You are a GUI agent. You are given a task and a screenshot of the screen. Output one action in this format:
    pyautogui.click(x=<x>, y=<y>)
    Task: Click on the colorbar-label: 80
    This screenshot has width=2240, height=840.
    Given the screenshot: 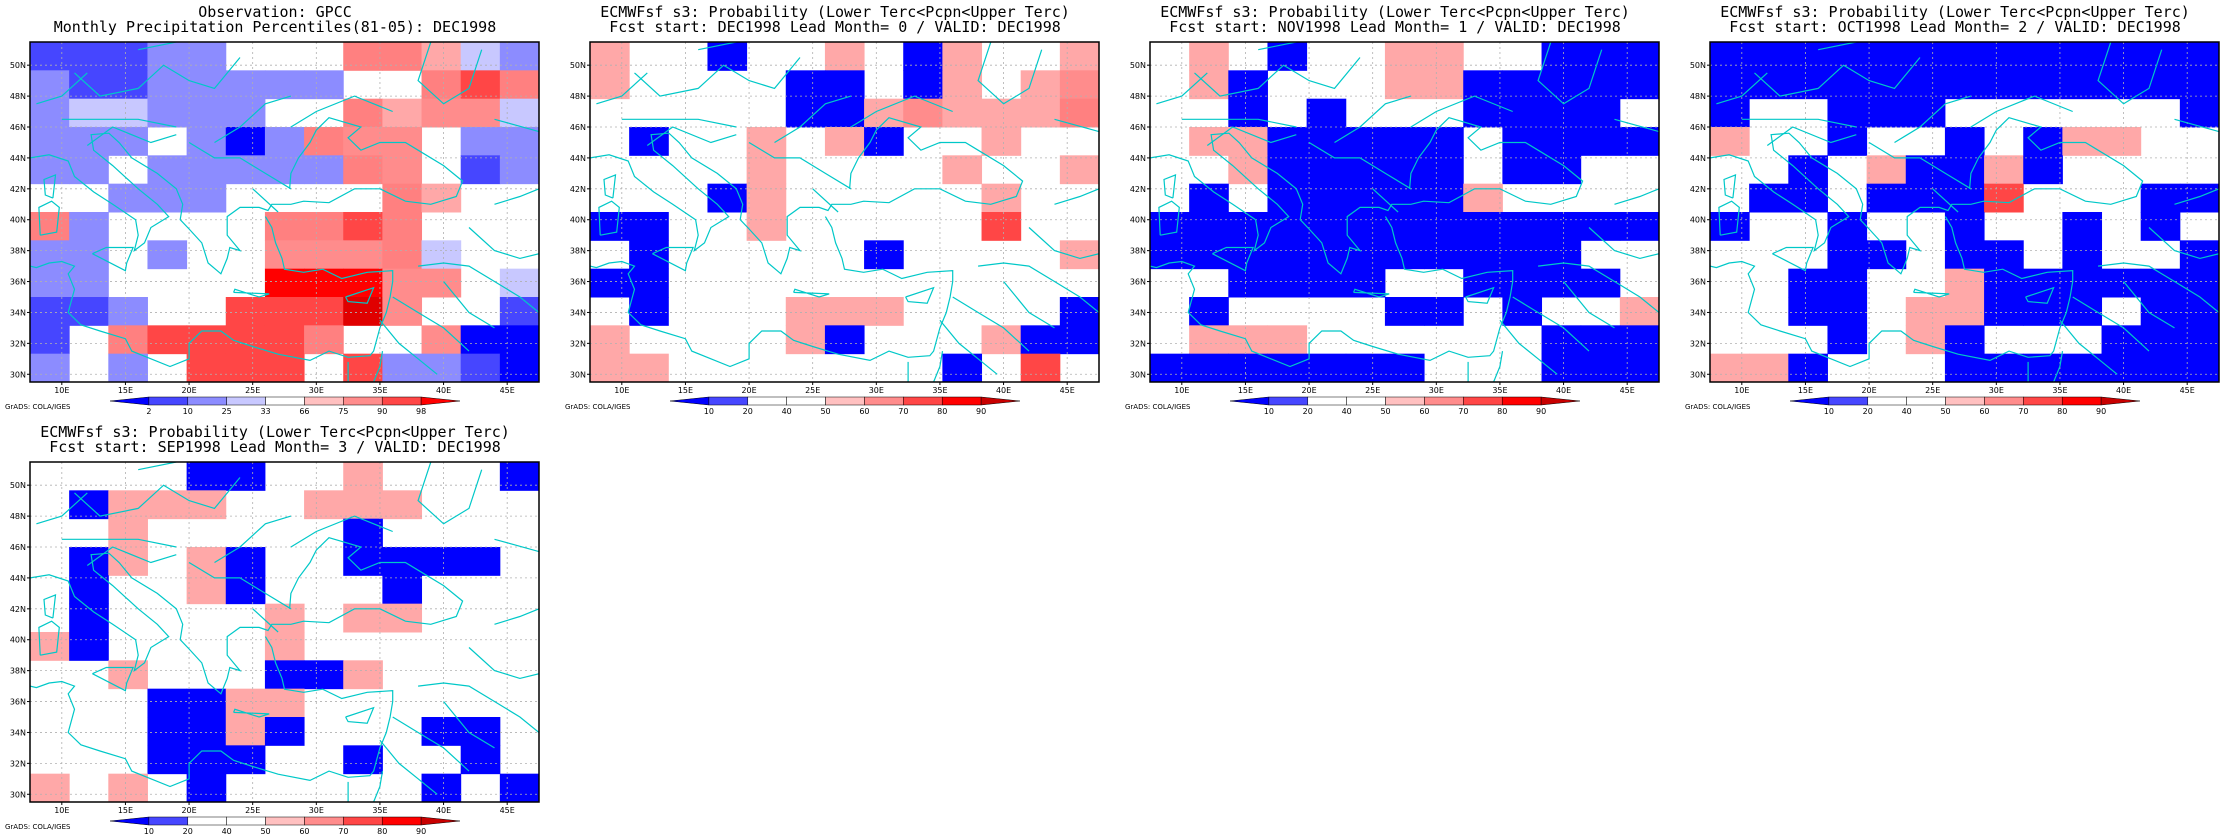 What is the action you would take?
    pyautogui.click(x=2062, y=411)
    